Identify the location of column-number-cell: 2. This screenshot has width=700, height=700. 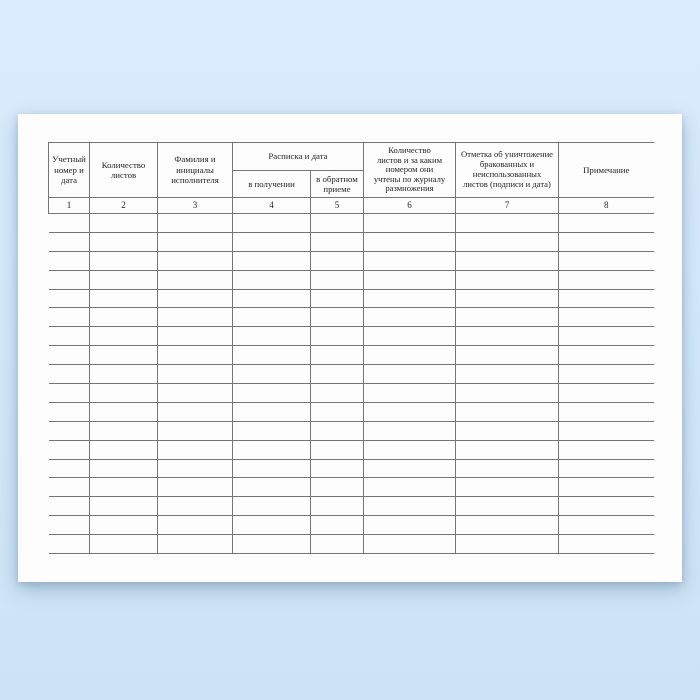
(123, 205).